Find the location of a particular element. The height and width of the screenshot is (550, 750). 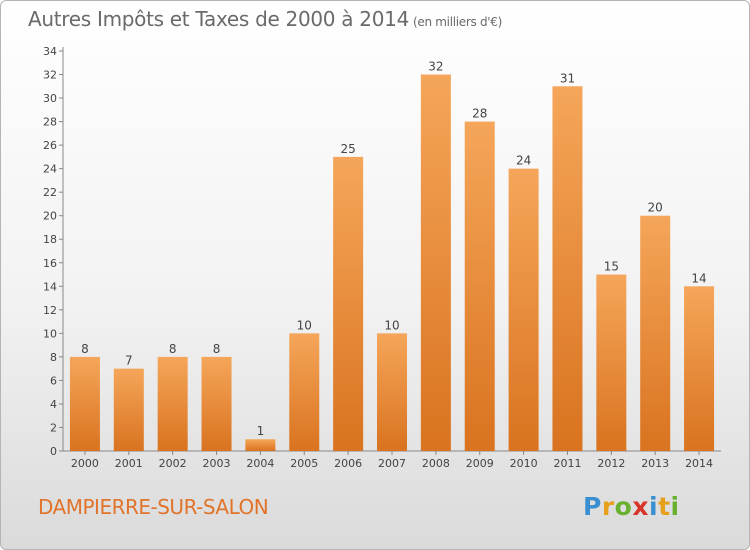

x-tick-label: 2003 is located at coordinates (217, 463).